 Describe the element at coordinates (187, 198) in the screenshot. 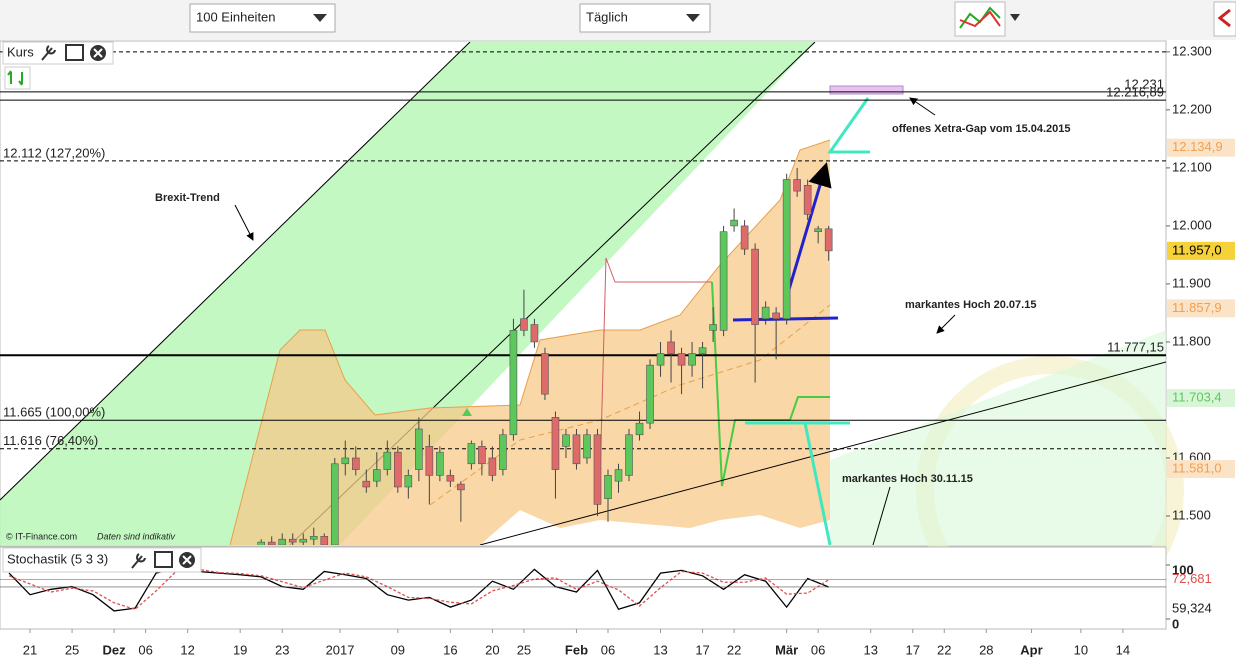

I see `annotation: Brexit-Trend` at that location.